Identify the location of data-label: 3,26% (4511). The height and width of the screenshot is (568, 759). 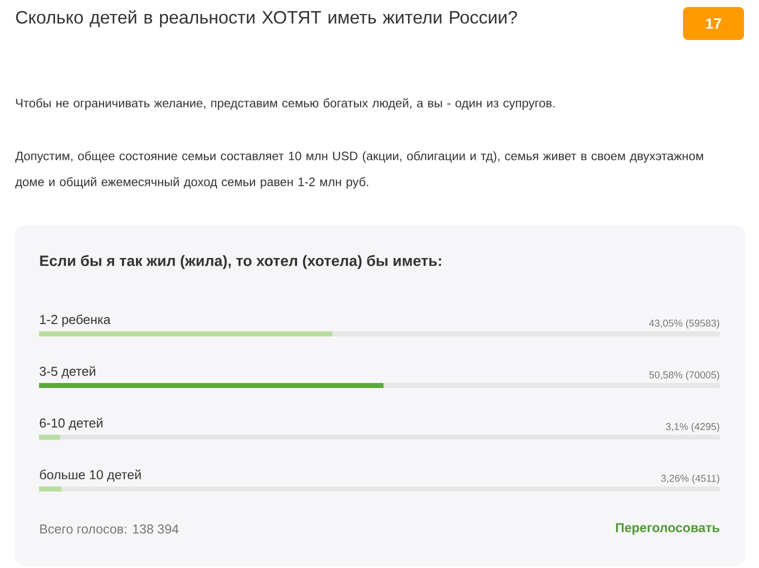
(690, 479).